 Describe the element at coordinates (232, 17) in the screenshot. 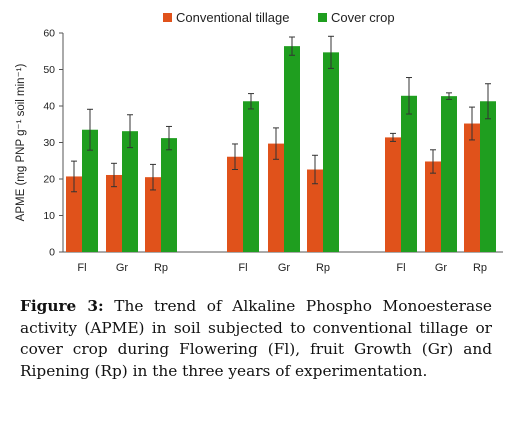

I see `legend-label: Conventional tillage` at that location.